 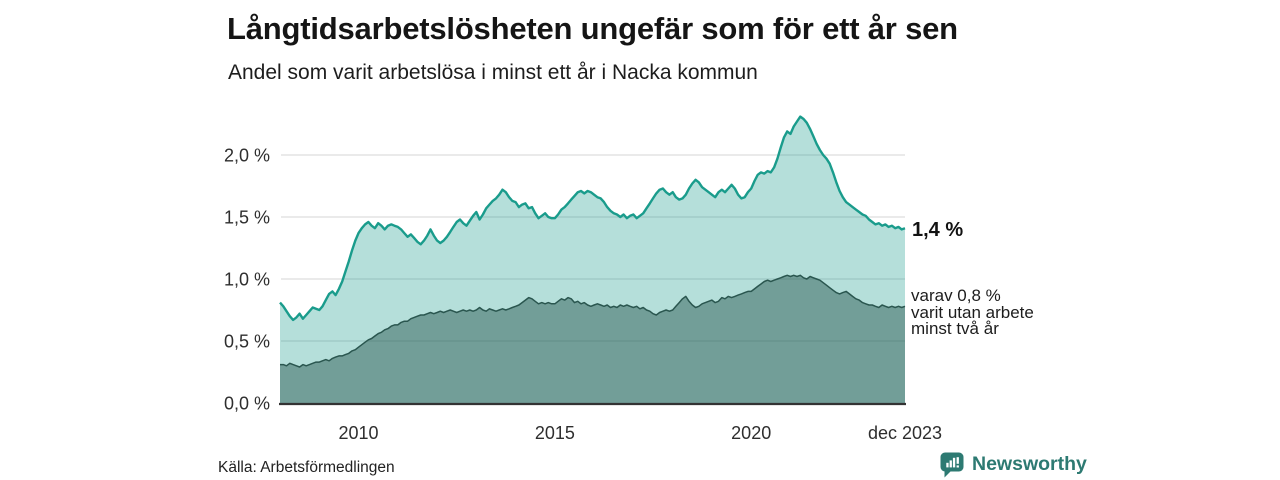 I want to click on y-axis-labels: 0,0 % 0,5 % 1,0 % 1,5 % 2,0 %, so click(x=247, y=280).